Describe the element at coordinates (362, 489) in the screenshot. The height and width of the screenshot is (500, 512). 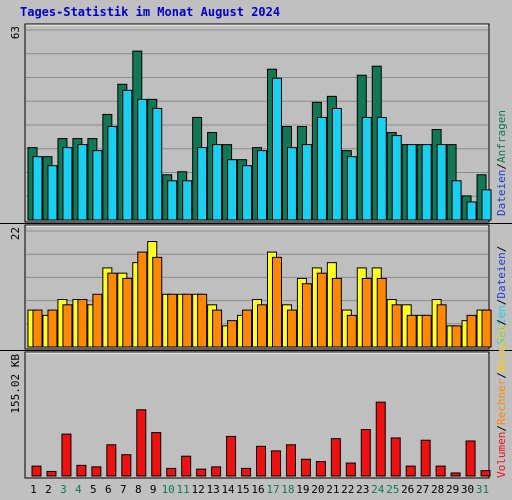
I see `day-label: 23` at that location.